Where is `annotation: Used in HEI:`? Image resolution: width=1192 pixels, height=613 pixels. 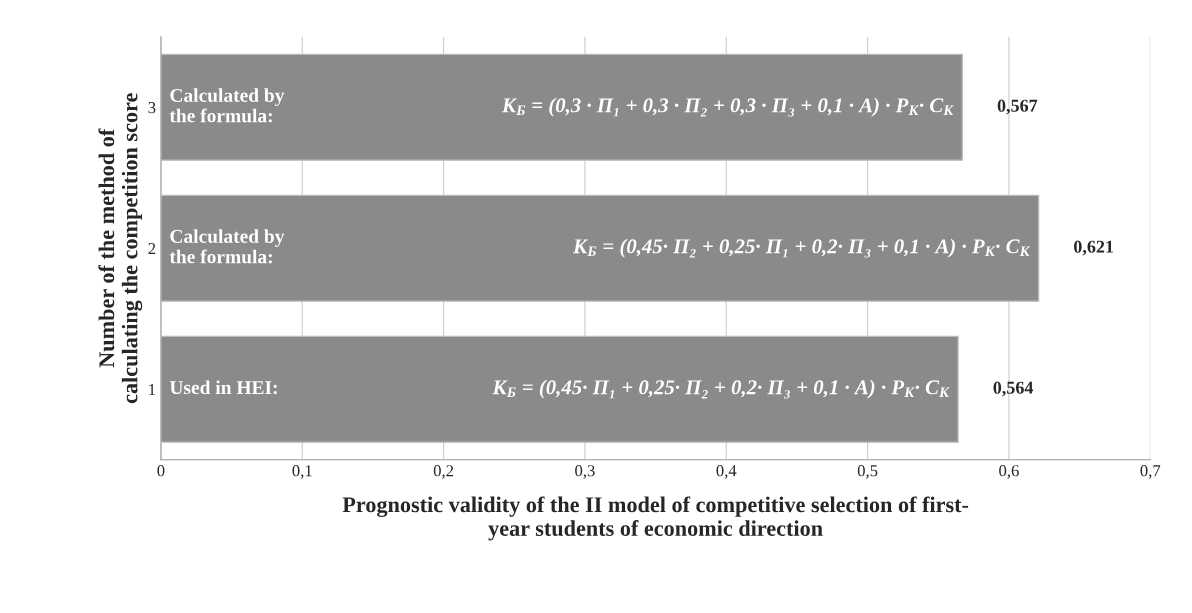 annotation: Used in HEI: is located at coordinates (223, 387).